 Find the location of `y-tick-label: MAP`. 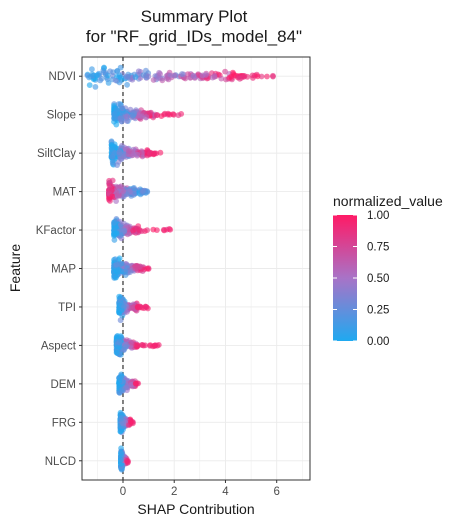

y-tick-label: MAP is located at coordinates (63, 270).